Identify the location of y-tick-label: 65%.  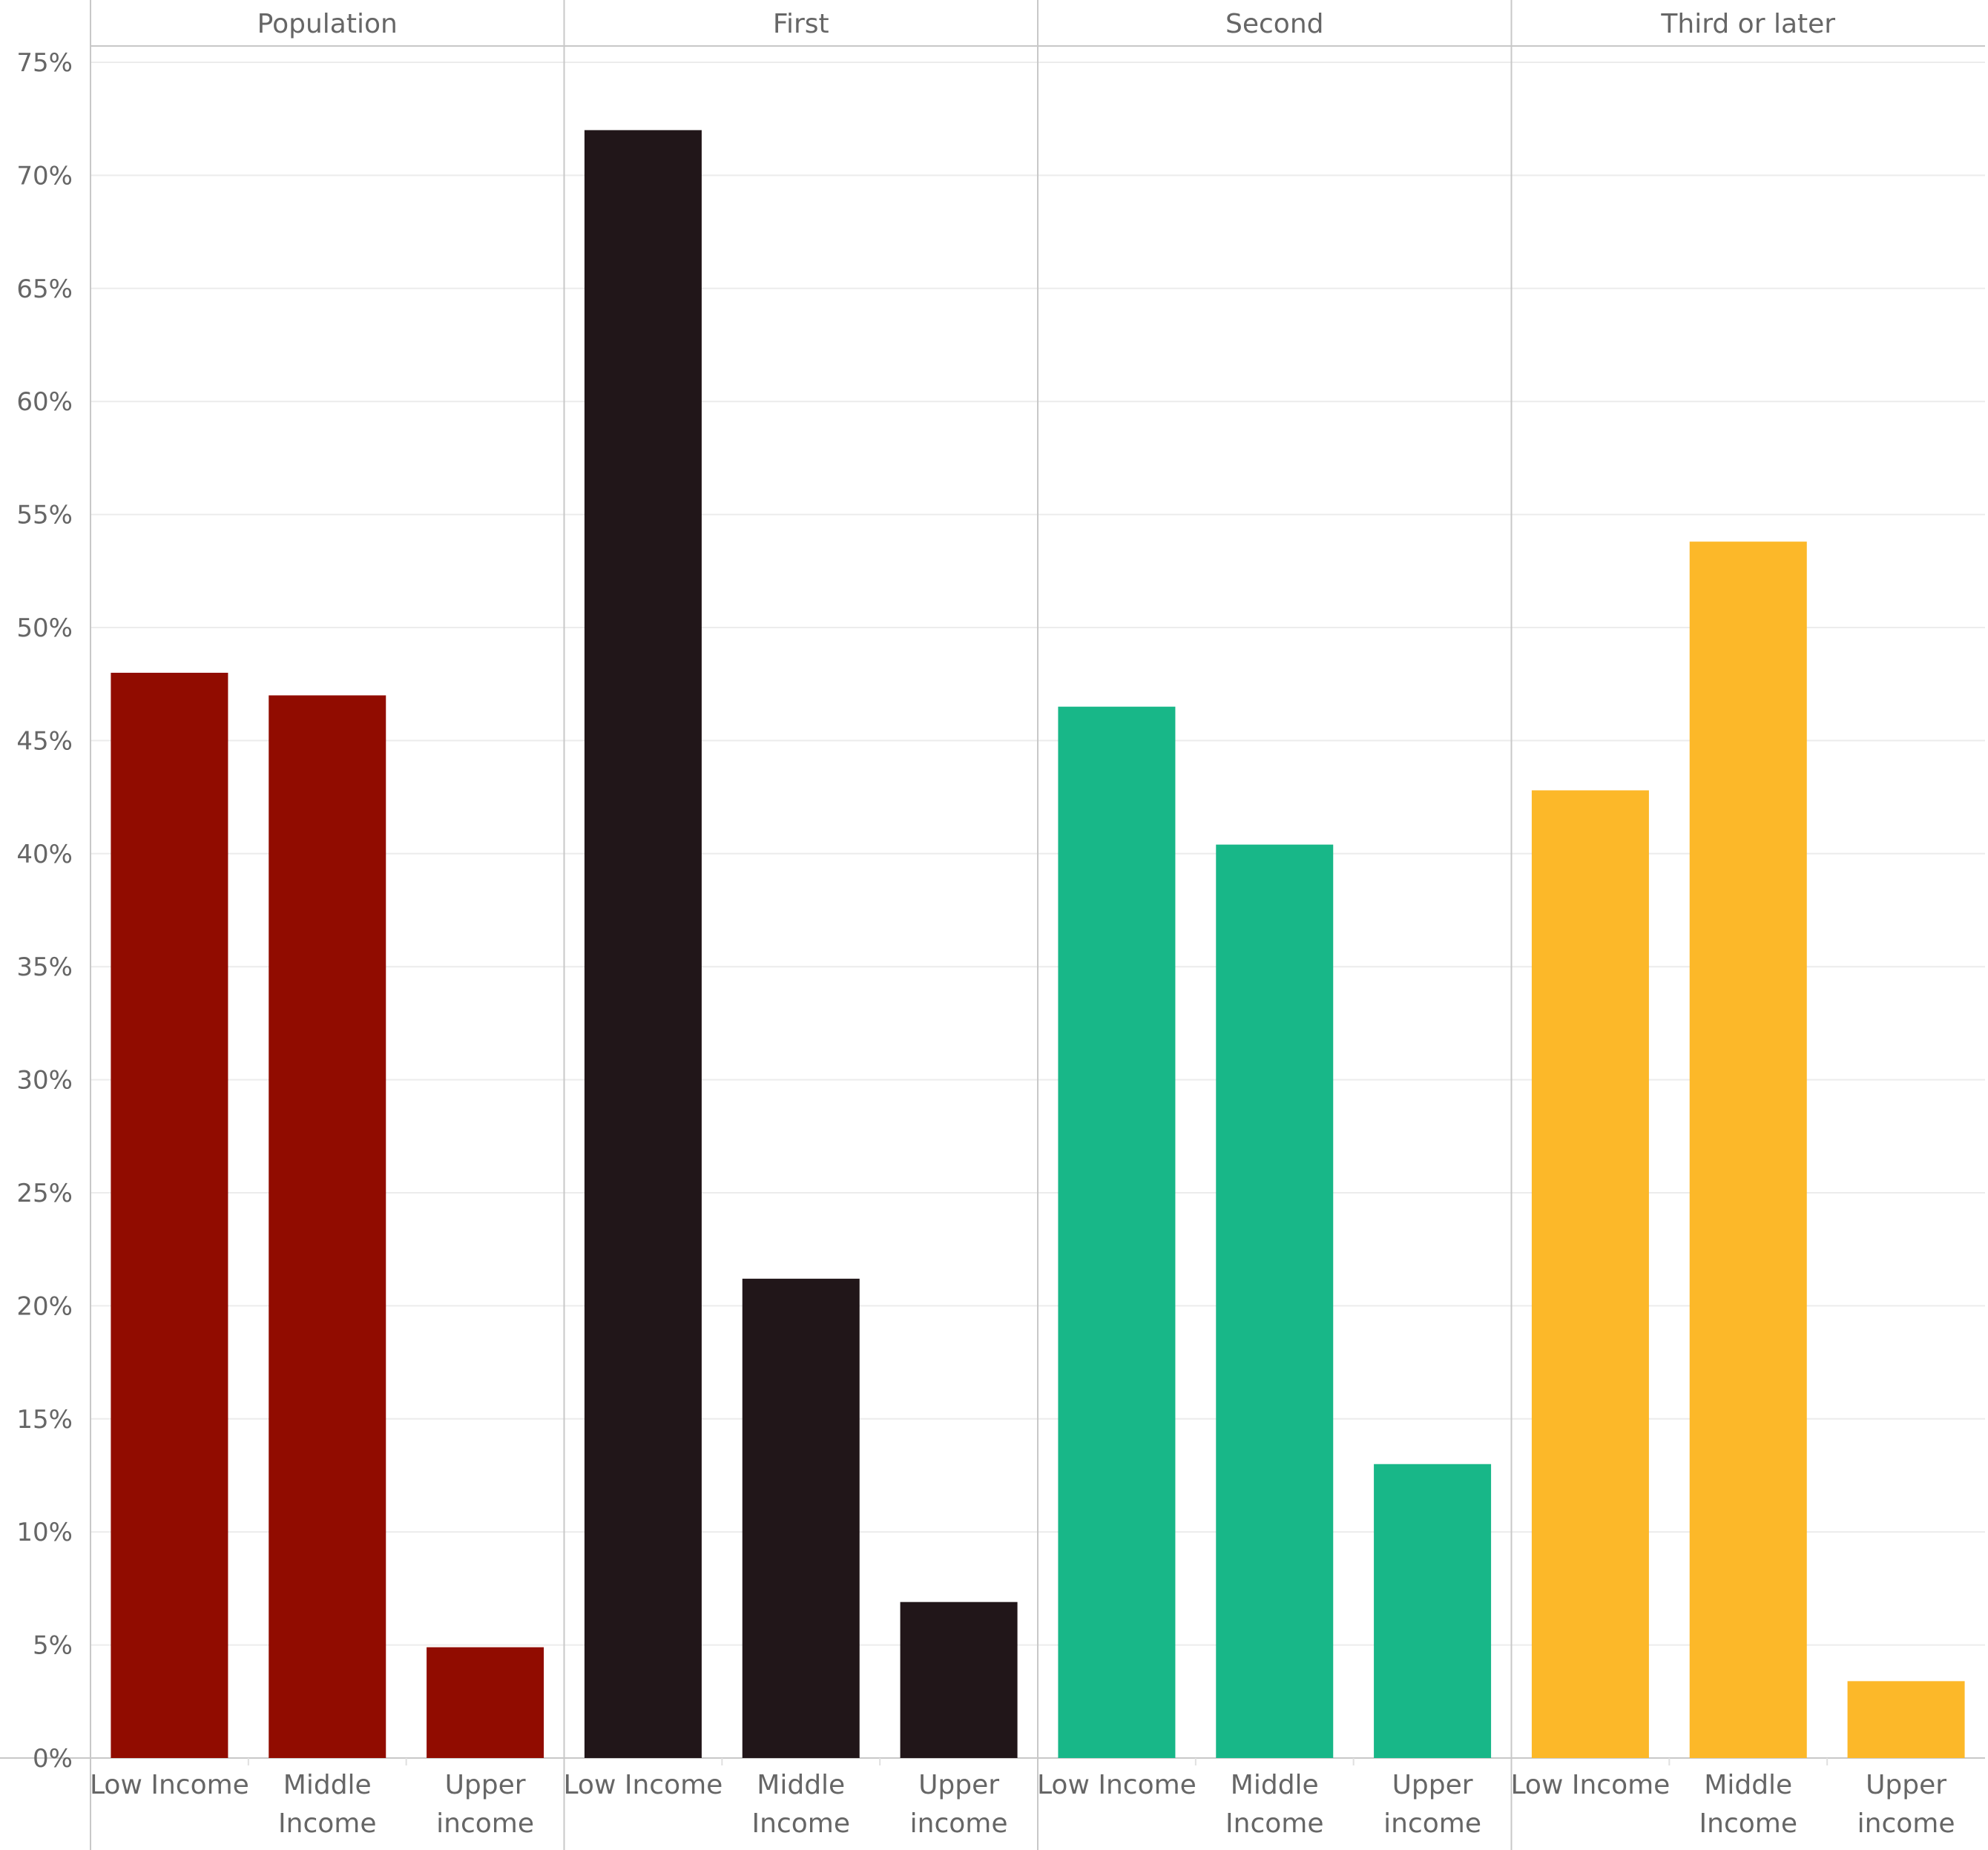
(44, 289).